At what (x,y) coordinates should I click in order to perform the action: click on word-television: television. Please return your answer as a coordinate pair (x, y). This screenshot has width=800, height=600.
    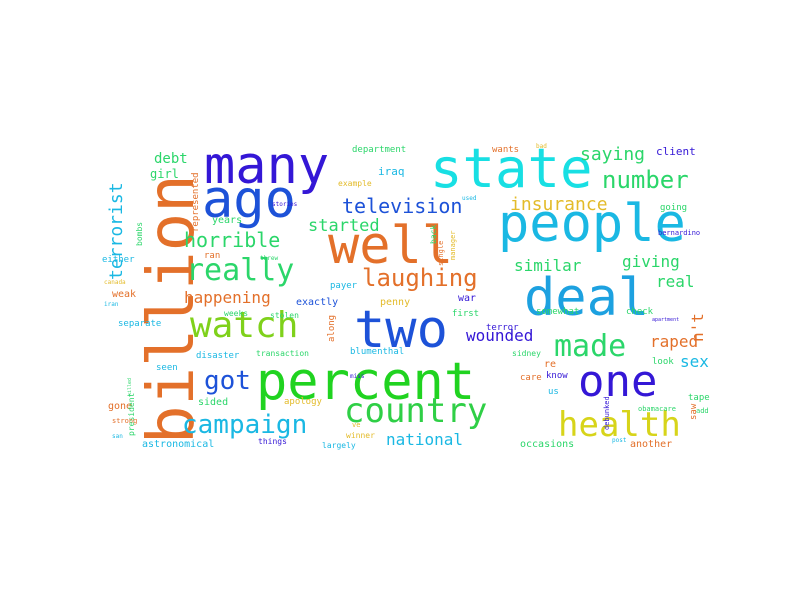
    Looking at the image, I should click on (402, 206).